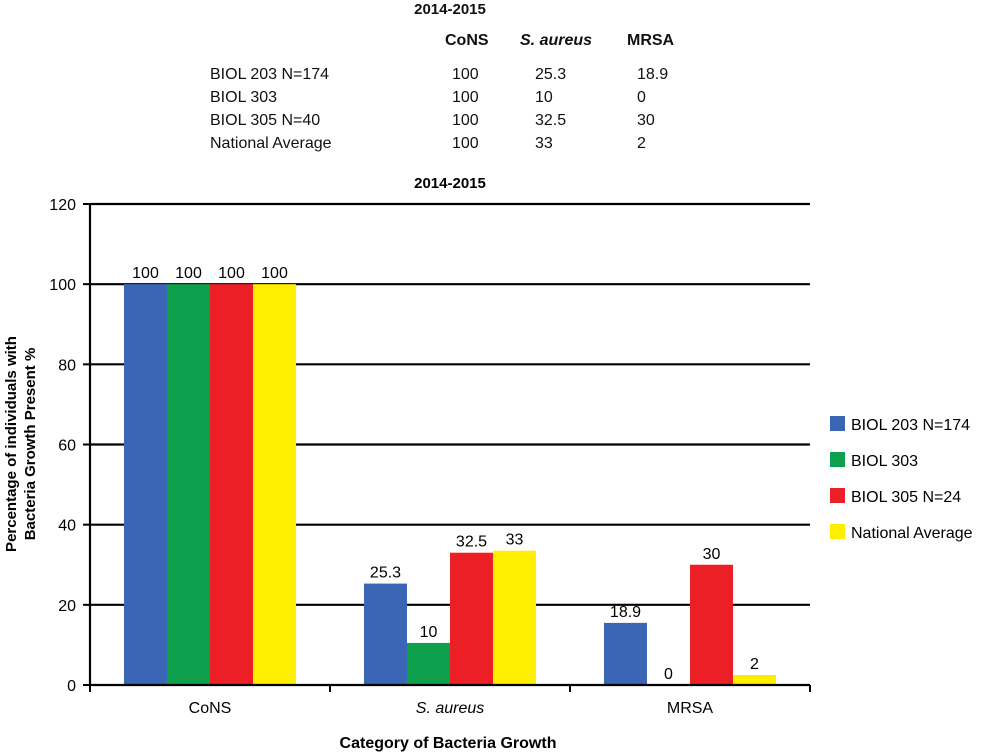 This screenshot has height=752, width=1000. What do you see at coordinates (646, 120) in the screenshot?
I see `table-cell: 30` at bounding box center [646, 120].